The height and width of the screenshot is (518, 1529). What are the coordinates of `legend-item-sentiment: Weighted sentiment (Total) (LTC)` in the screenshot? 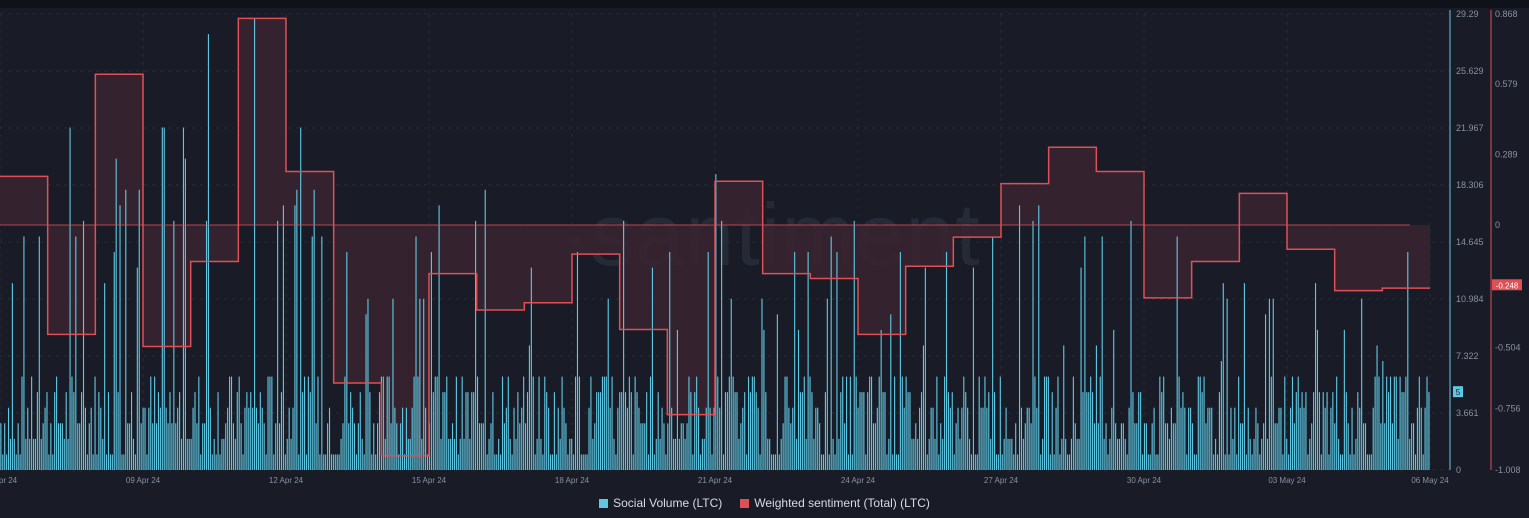 It's located at (835, 503).